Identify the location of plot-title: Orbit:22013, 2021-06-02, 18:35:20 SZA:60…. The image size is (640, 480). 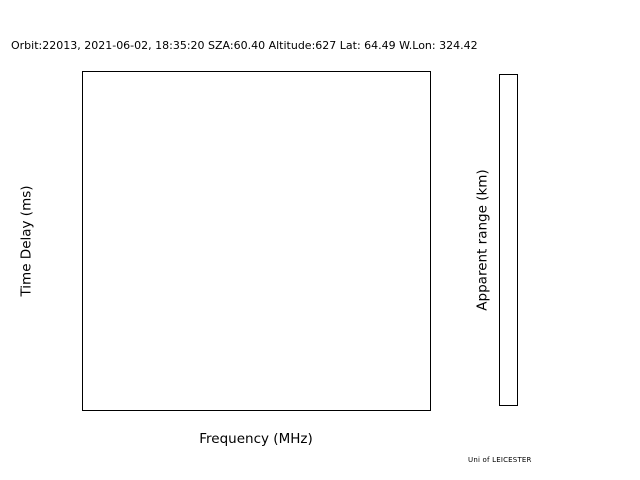
(244, 45).